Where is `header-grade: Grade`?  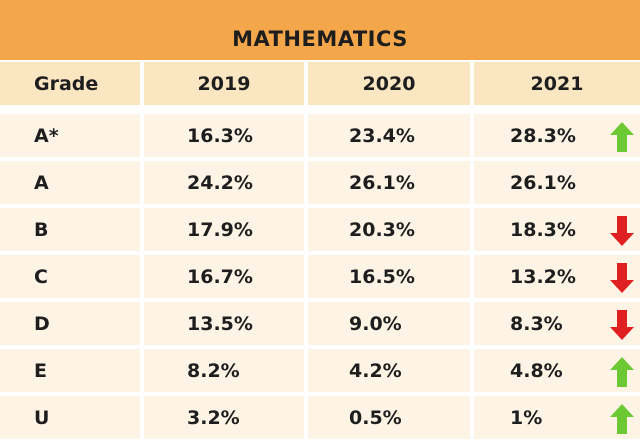 header-grade: Grade is located at coordinates (70, 83).